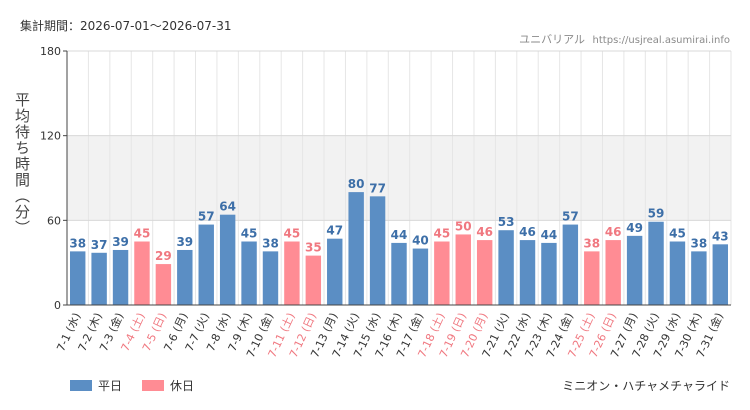 The height and width of the screenshot is (410, 750). I want to click on bar-value-label: 49, so click(634, 228).